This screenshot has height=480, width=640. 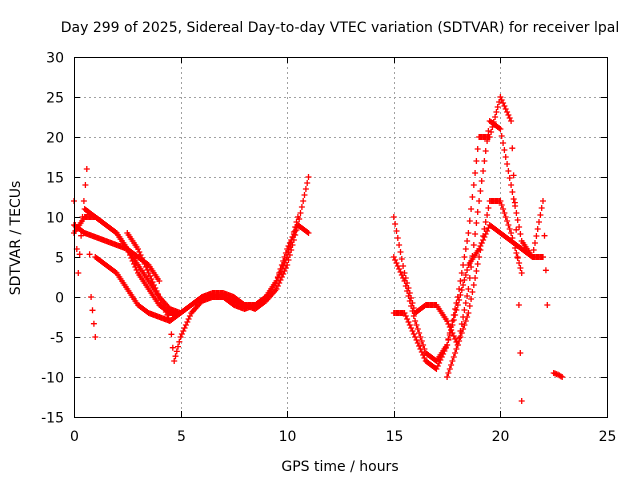 What do you see at coordinates (55, 179) in the screenshot?
I see `y-tick-label: 15` at bounding box center [55, 179].